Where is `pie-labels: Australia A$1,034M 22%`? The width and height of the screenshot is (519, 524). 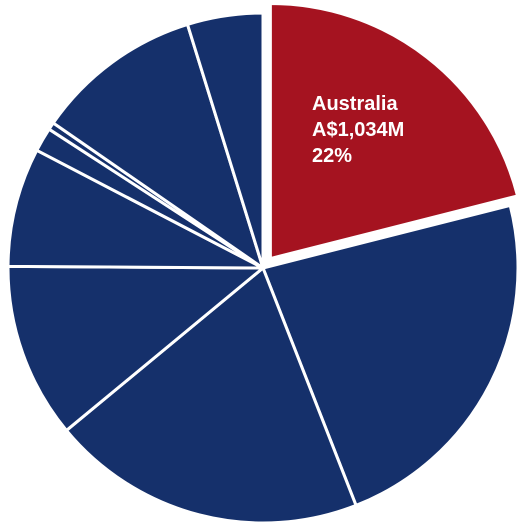 pie-labels: Australia A$1,034M 22% is located at coordinates (358, 130).